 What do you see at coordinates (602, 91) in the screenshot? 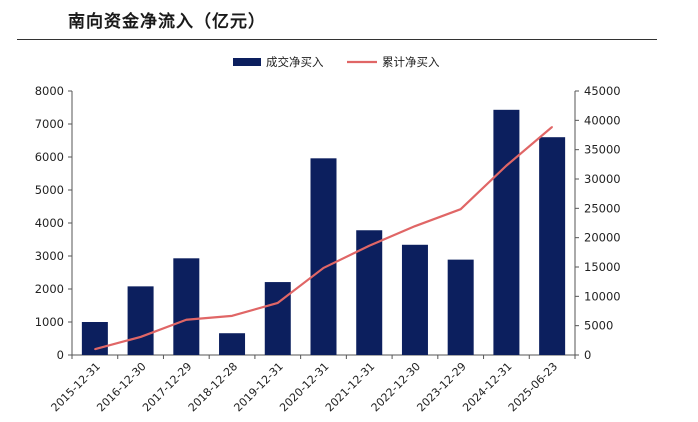
I see `right-axis-tick-label: 45000` at bounding box center [602, 91].